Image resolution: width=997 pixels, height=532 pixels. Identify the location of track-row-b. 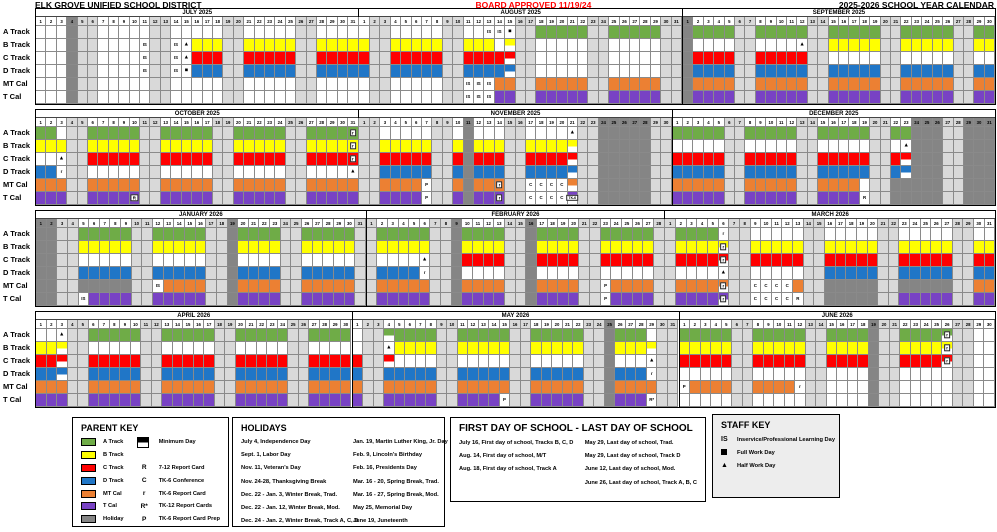
(201, 247).